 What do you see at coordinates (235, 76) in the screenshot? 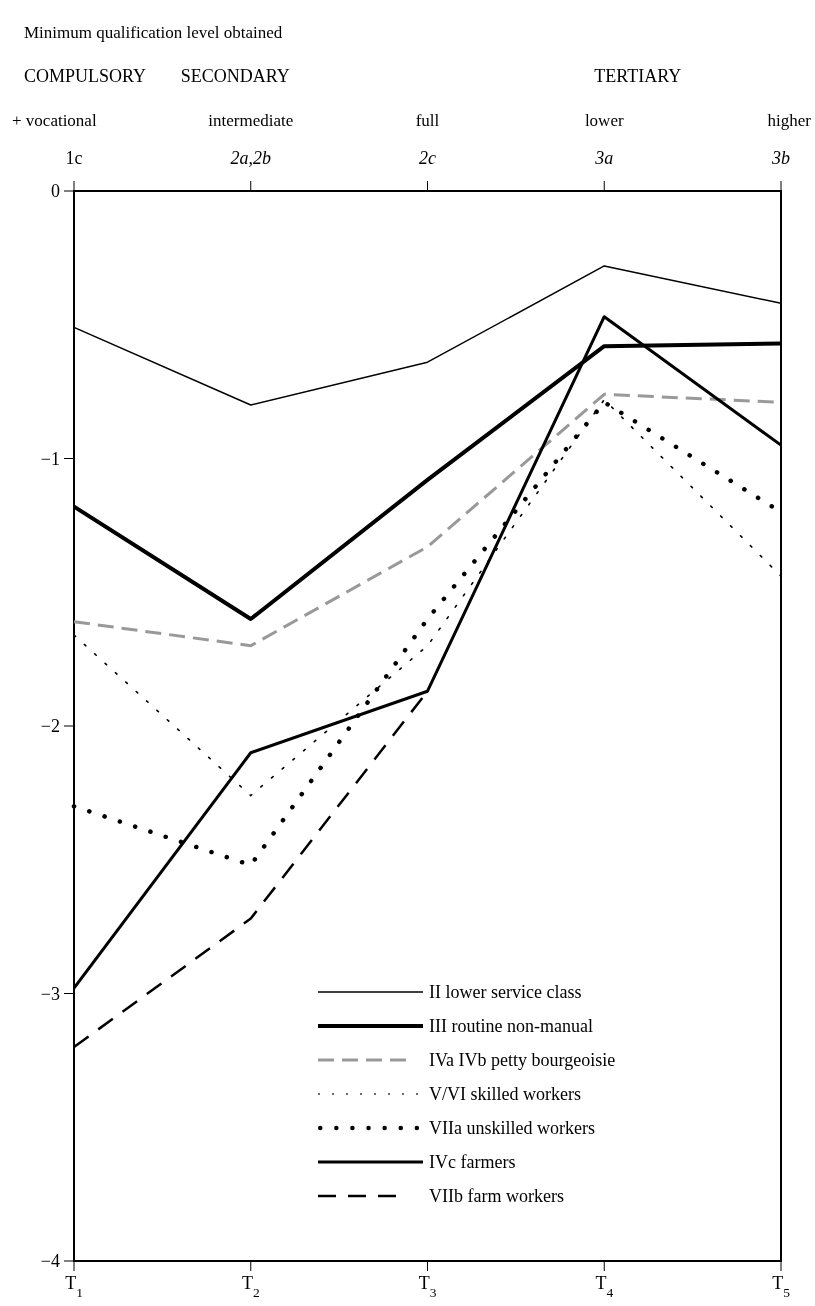
I see `text: SECONDARY` at bounding box center [235, 76].